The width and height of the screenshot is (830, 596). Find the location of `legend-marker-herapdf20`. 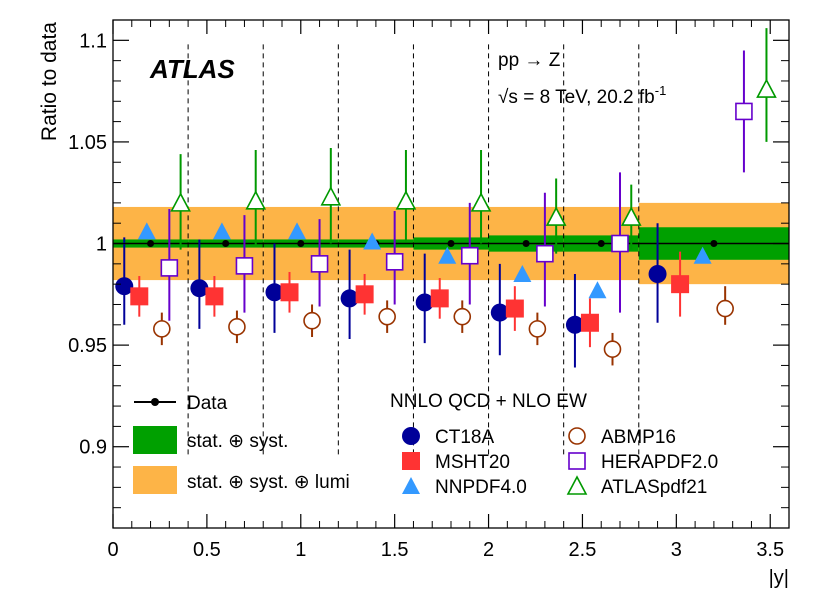

legend-marker-herapdf20 is located at coordinates (577, 461).